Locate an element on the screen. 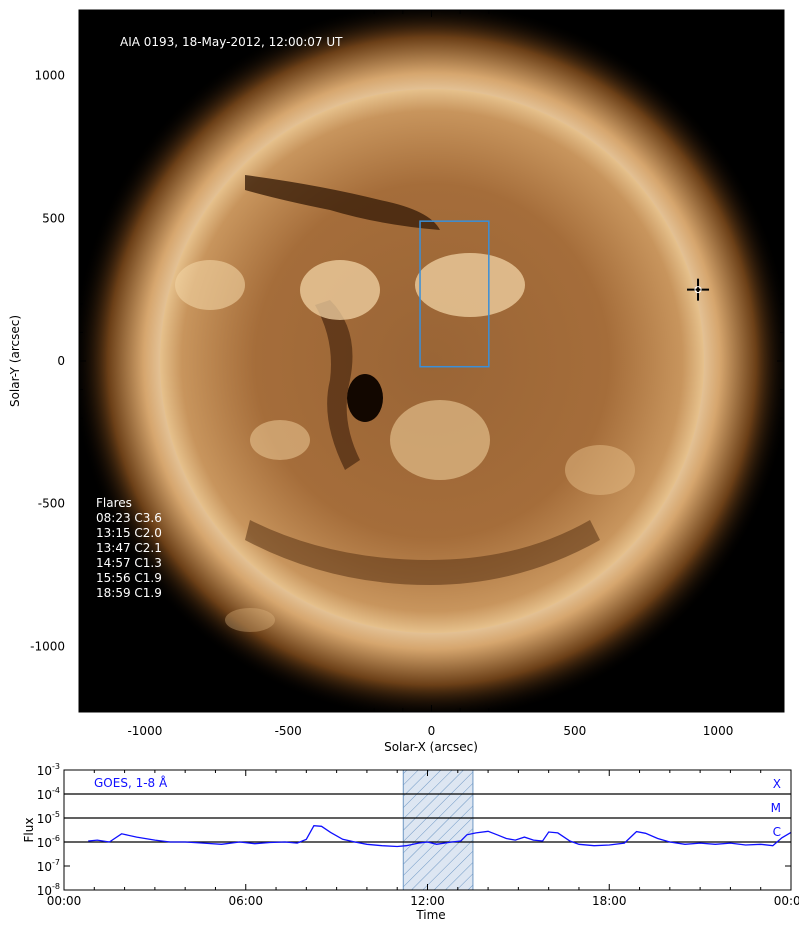  x-axis-label: Solar-X (arcsec) is located at coordinates (431, 747).